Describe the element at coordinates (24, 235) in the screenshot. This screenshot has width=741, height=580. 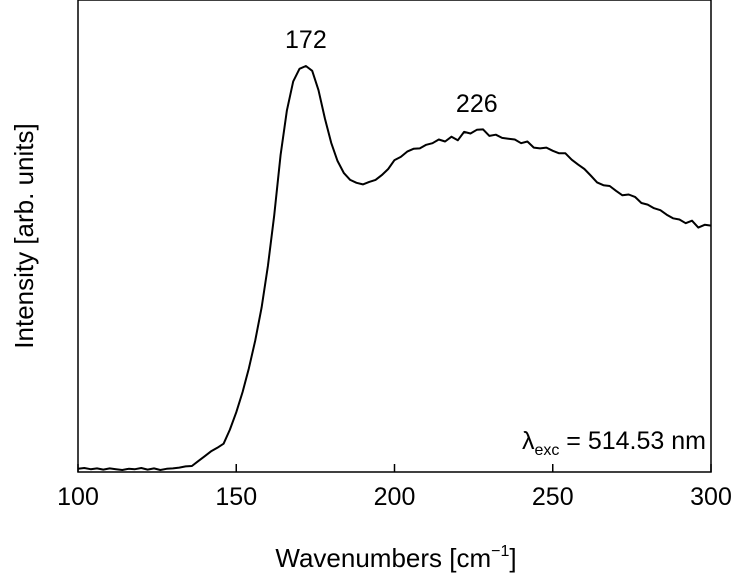
I see `y-axis-label: Intensity [arb. units]` at that location.